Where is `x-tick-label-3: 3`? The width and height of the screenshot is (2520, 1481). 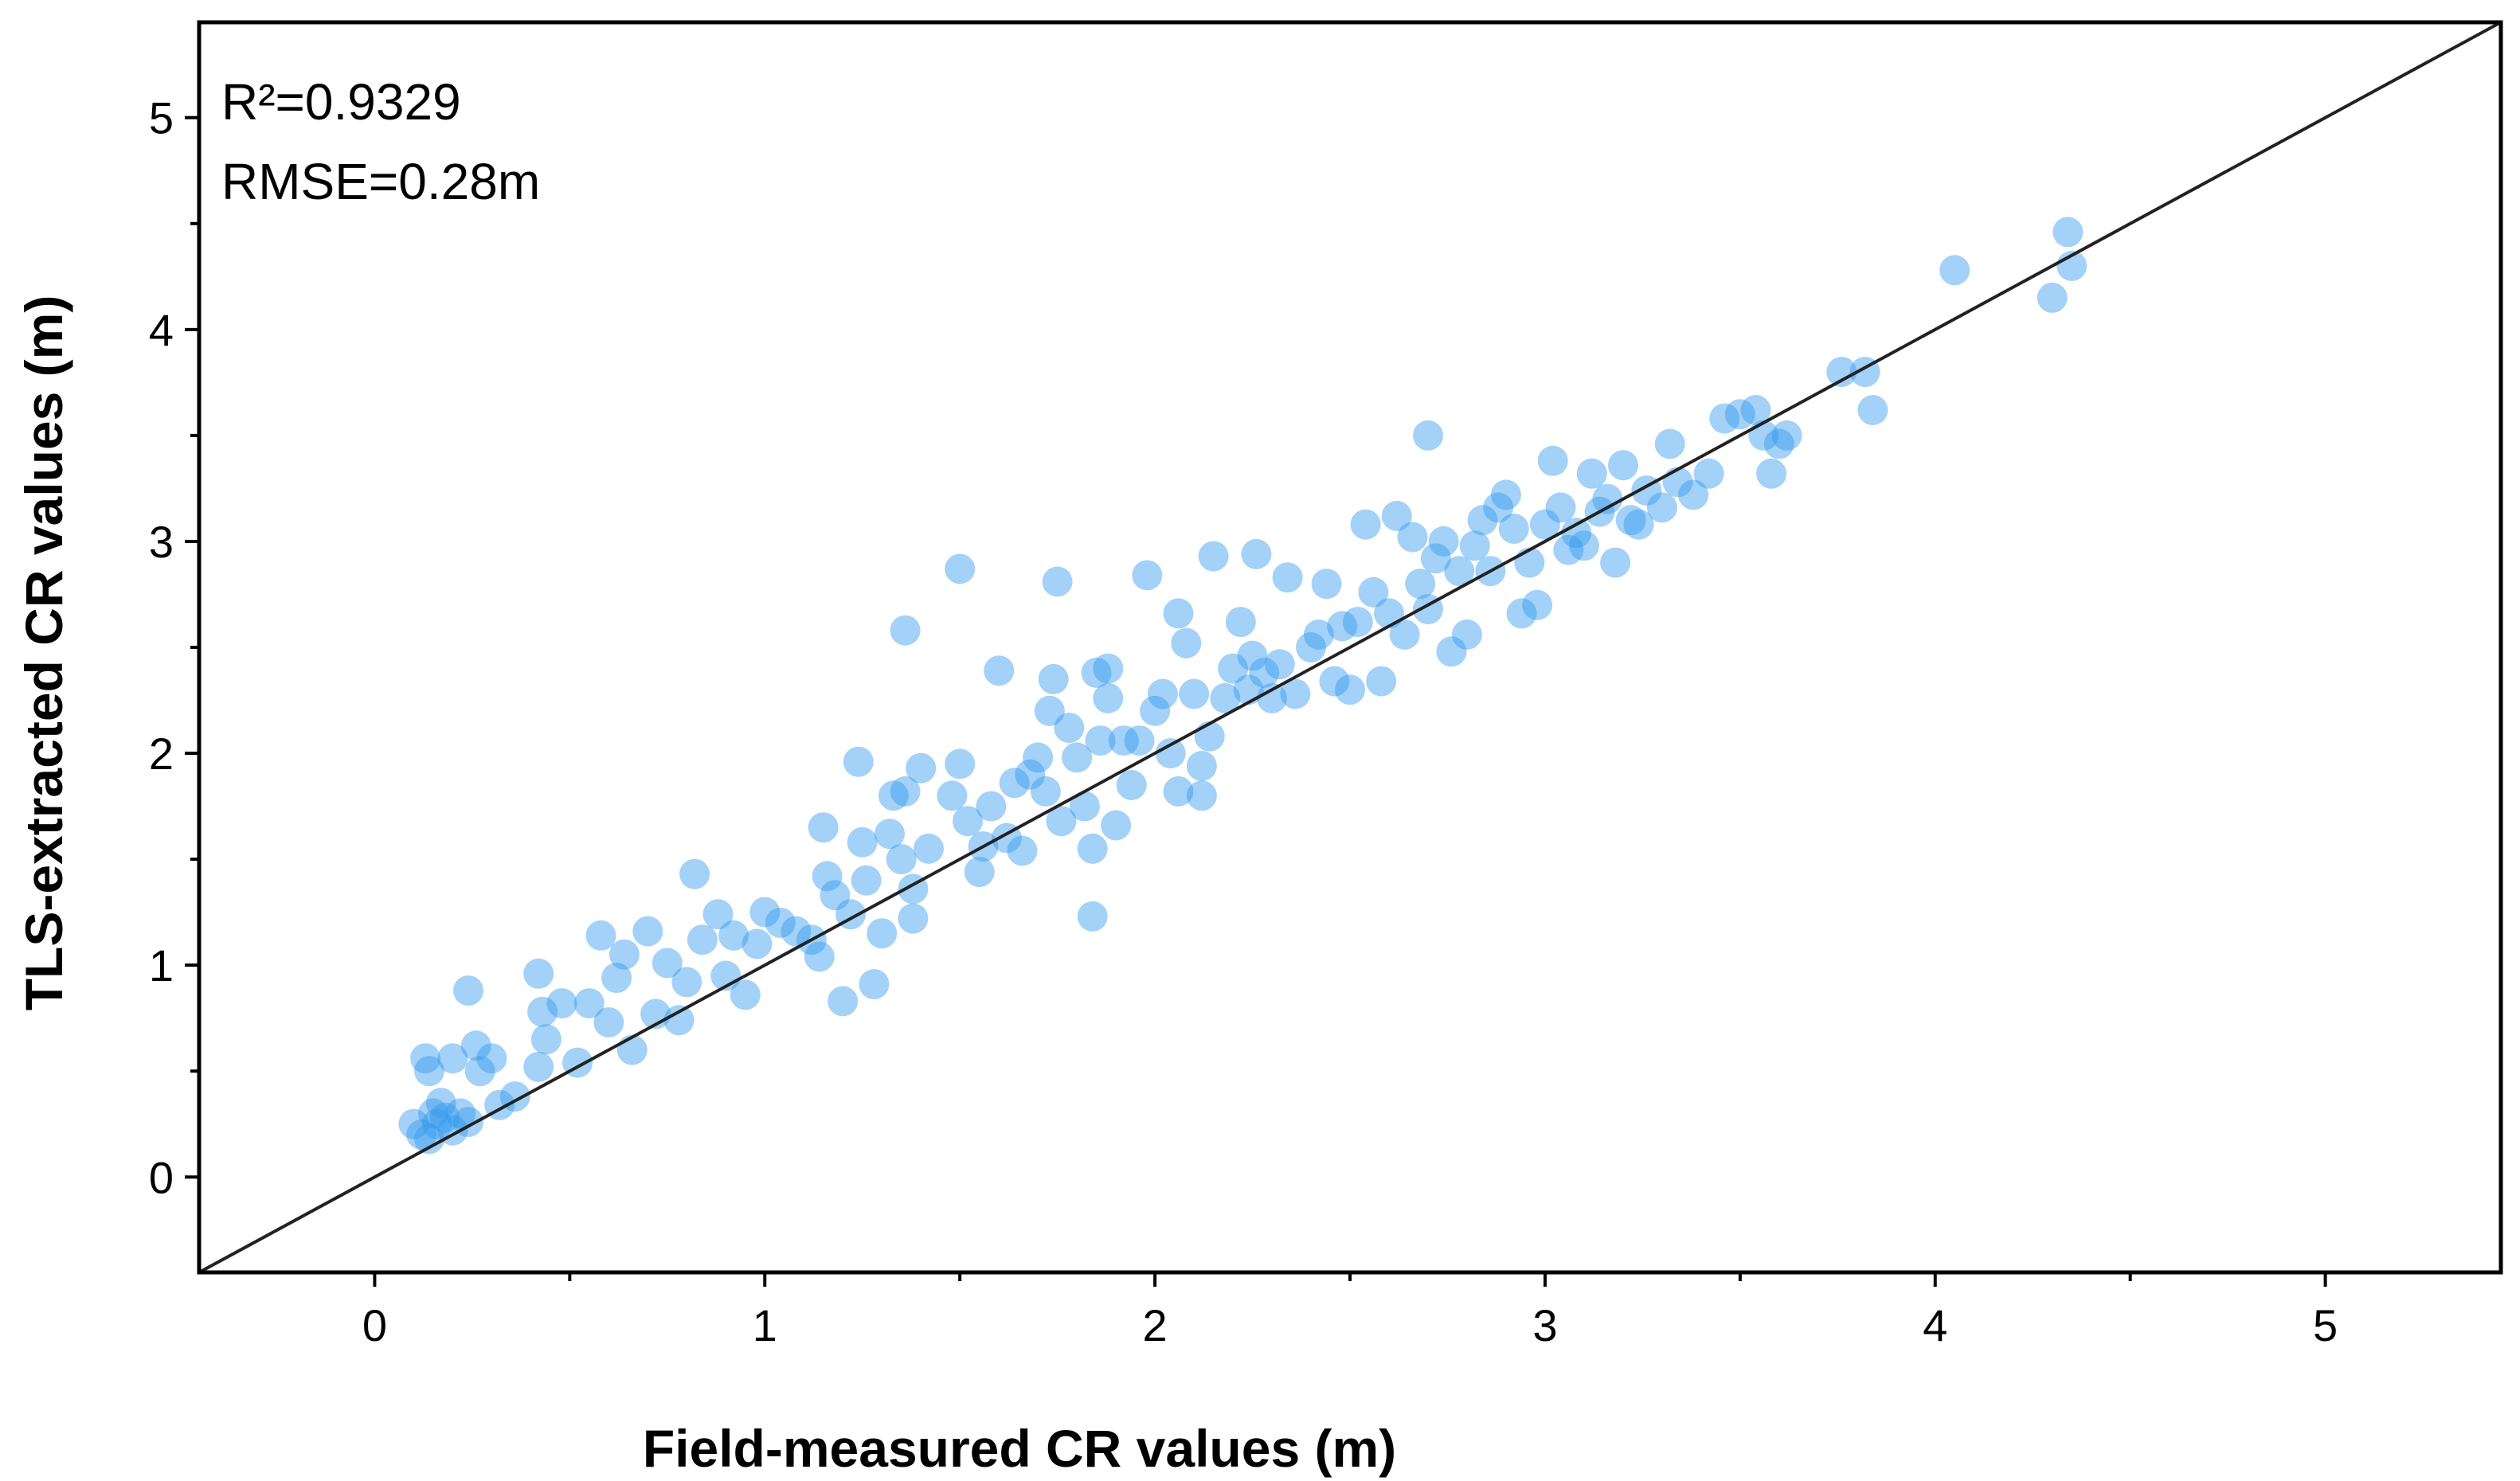
x-tick-label-3: 3 is located at coordinates (1544, 1325).